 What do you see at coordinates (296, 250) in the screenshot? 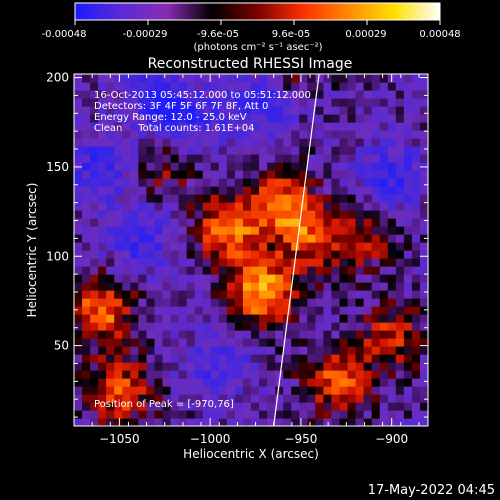
I see `limb-line` at bounding box center [296, 250].